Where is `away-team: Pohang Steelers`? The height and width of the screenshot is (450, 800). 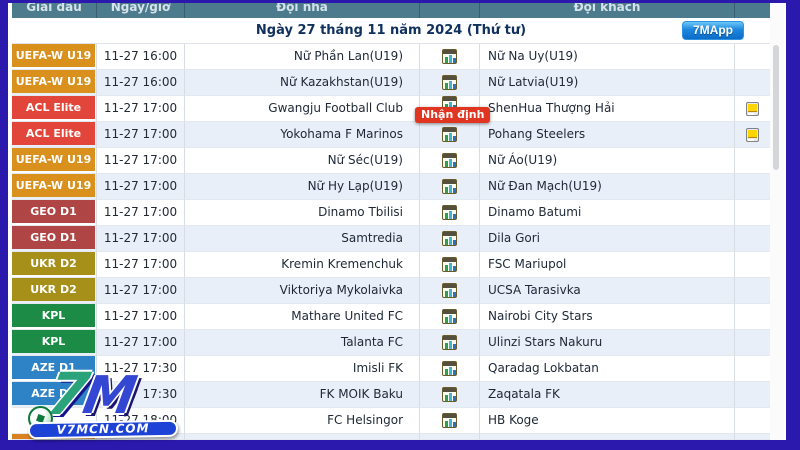 away-team: Pohang Steelers is located at coordinates (607, 135).